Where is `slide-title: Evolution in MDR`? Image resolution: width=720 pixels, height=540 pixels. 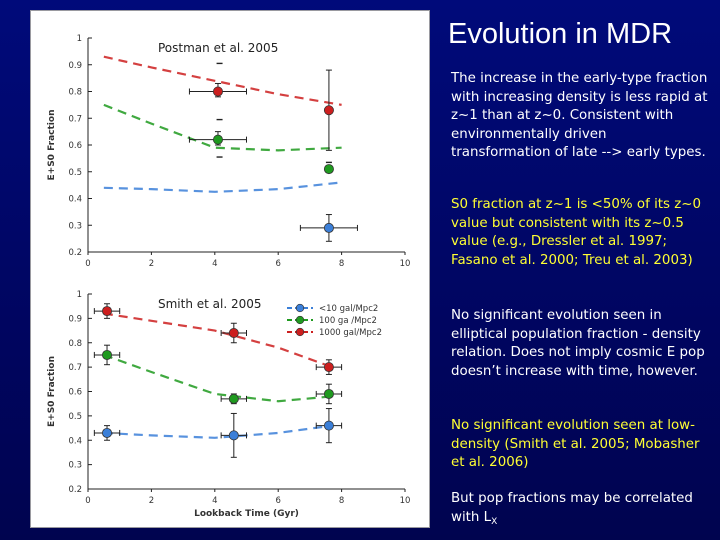 slide-title: Evolution in MDR is located at coordinates (560, 34).